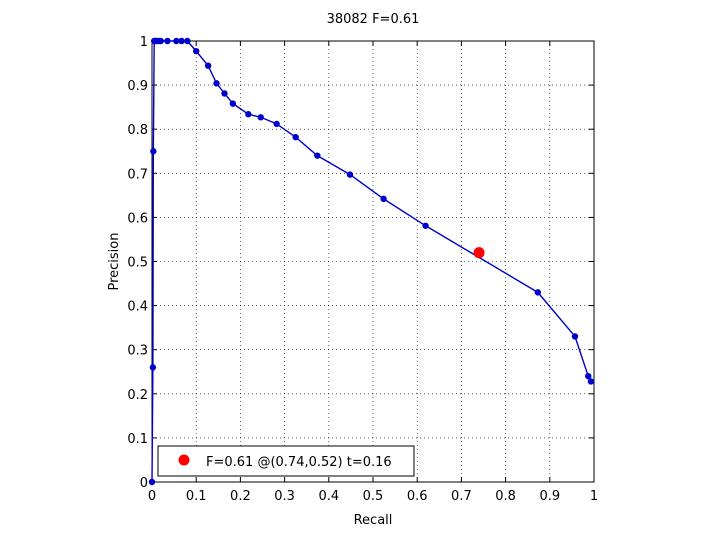 This screenshot has width=720, height=540. I want to click on x-tick-label: 0, so click(152, 496).